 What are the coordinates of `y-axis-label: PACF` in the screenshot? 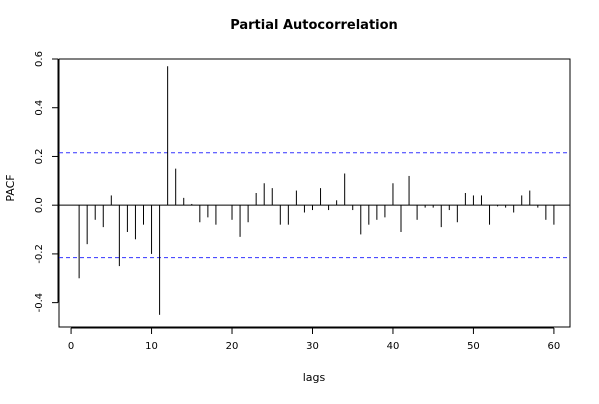 It's located at (10, 187).